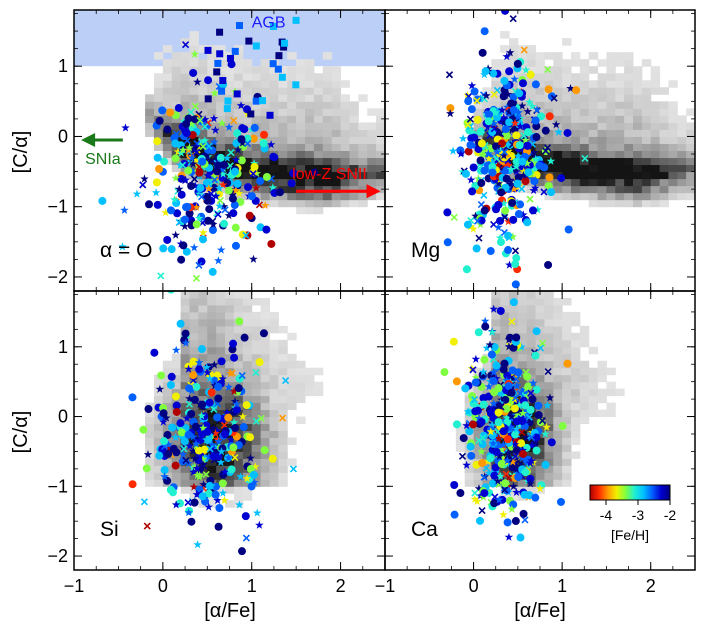  Describe the element at coordinates (373, 191) in the screenshot. I see `arrow-head` at that location.